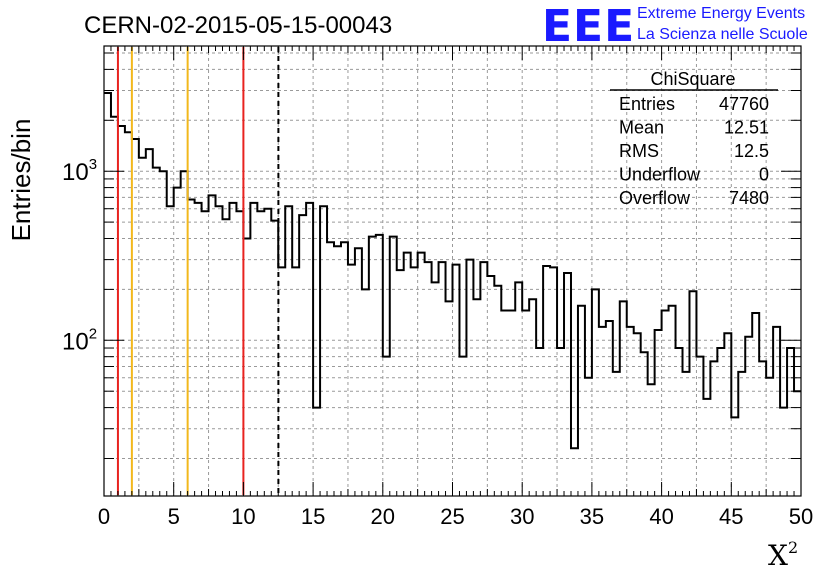 This screenshot has height=572, width=836. What do you see at coordinates (243, 516) in the screenshot?
I see `x-tick-label: 10` at bounding box center [243, 516].